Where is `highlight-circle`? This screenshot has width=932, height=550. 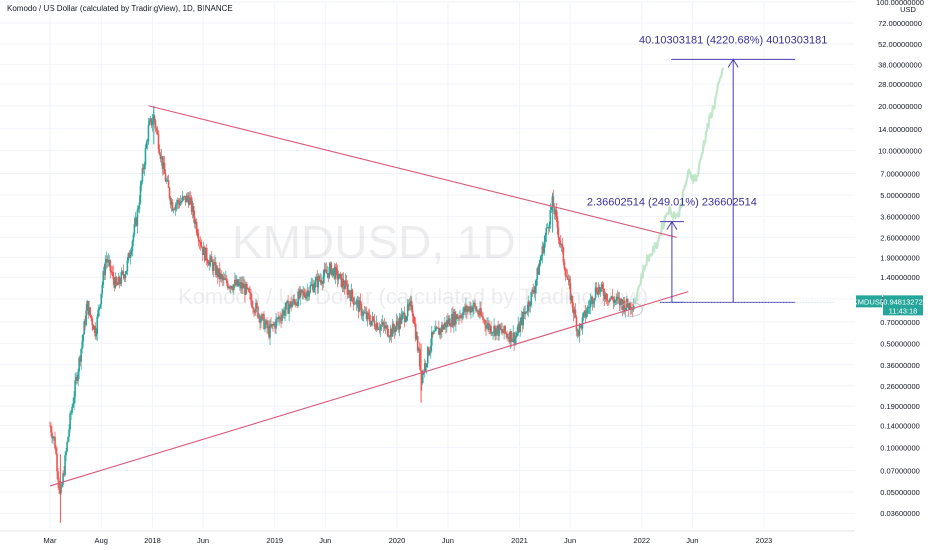
highlight-circle is located at coordinates (631, 309).